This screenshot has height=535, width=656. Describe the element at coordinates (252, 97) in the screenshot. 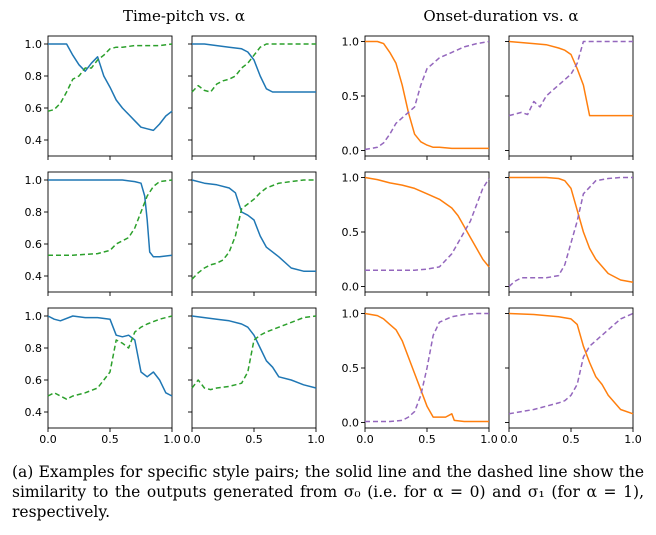

I see `panel-r0-c1` at that location.